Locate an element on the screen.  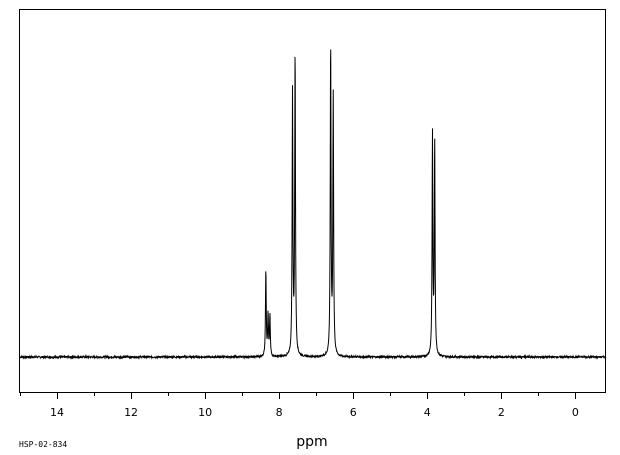
x-tick-label: 8 is located at coordinates (279, 412).